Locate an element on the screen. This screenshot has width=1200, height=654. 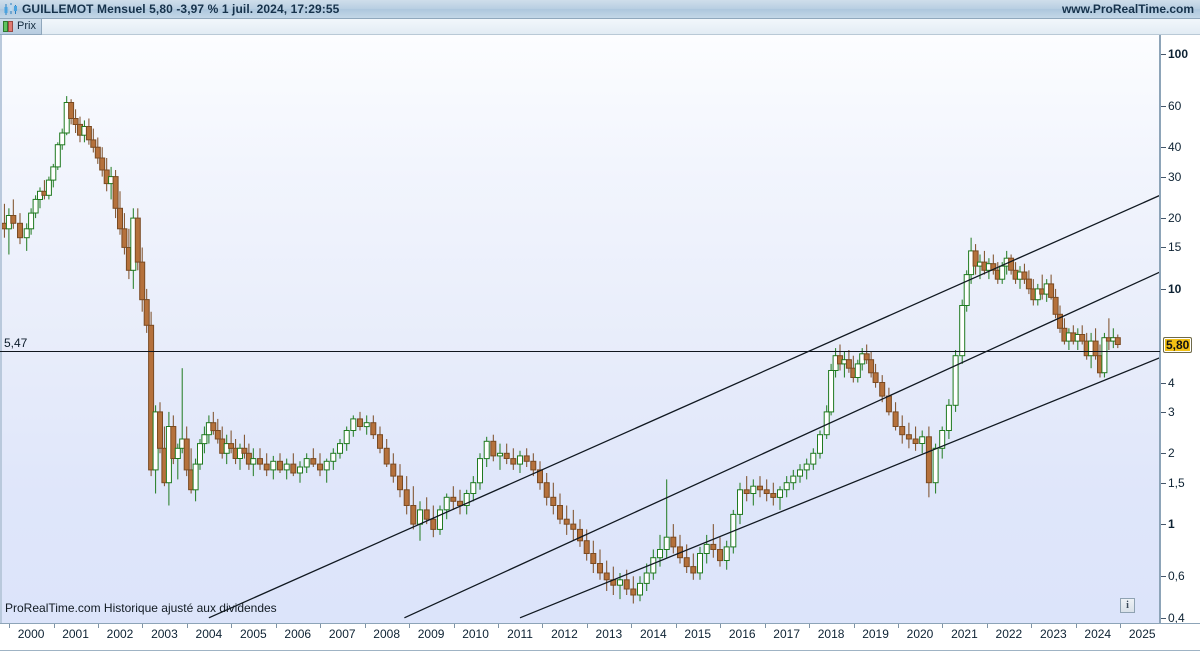
x-axis-label: 2007 is located at coordinates (342, 634).